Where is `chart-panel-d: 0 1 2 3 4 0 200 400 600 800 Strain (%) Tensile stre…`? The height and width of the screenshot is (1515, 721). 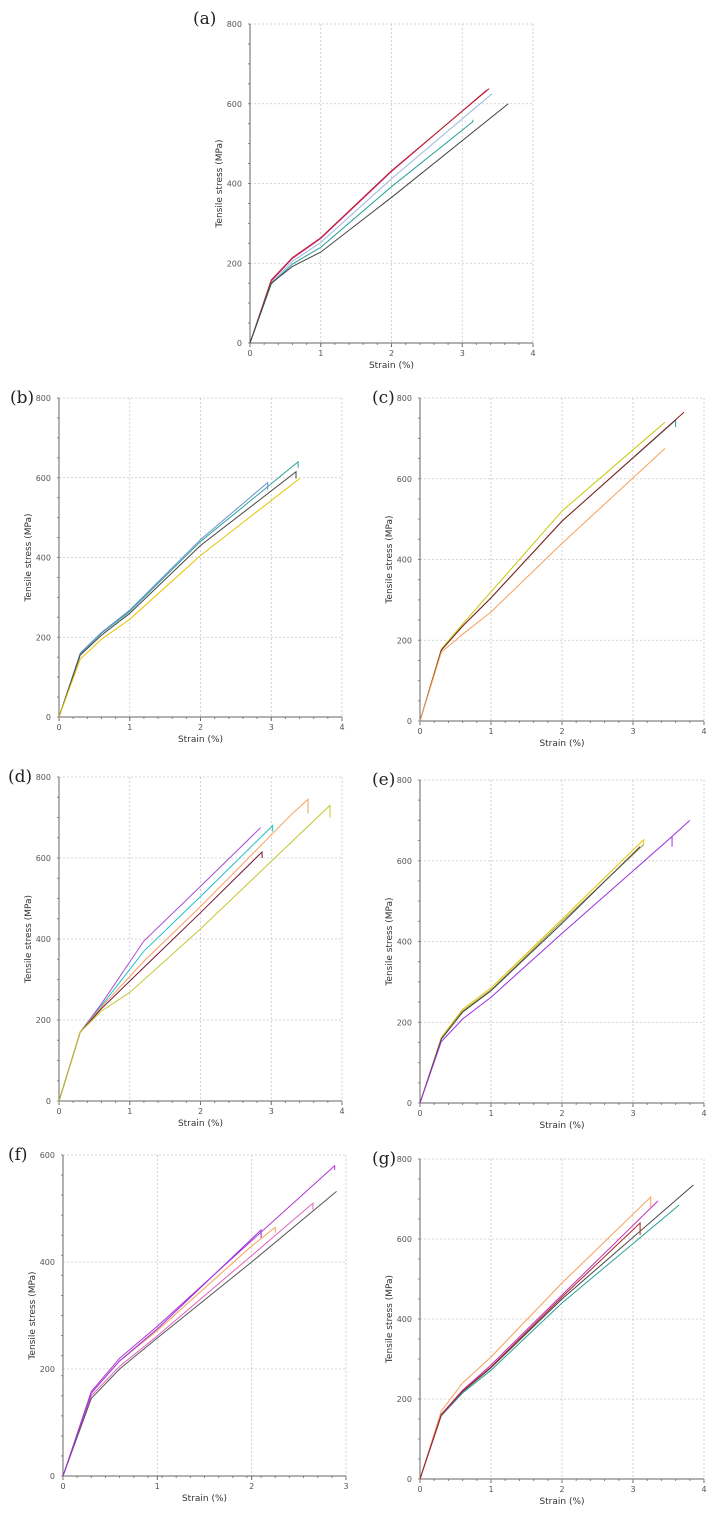 chart-panel-d: 0 1 2 3 4 0 200 400 600 800 Strain (%) Tensile stre… is located at coordinates (176, 948).